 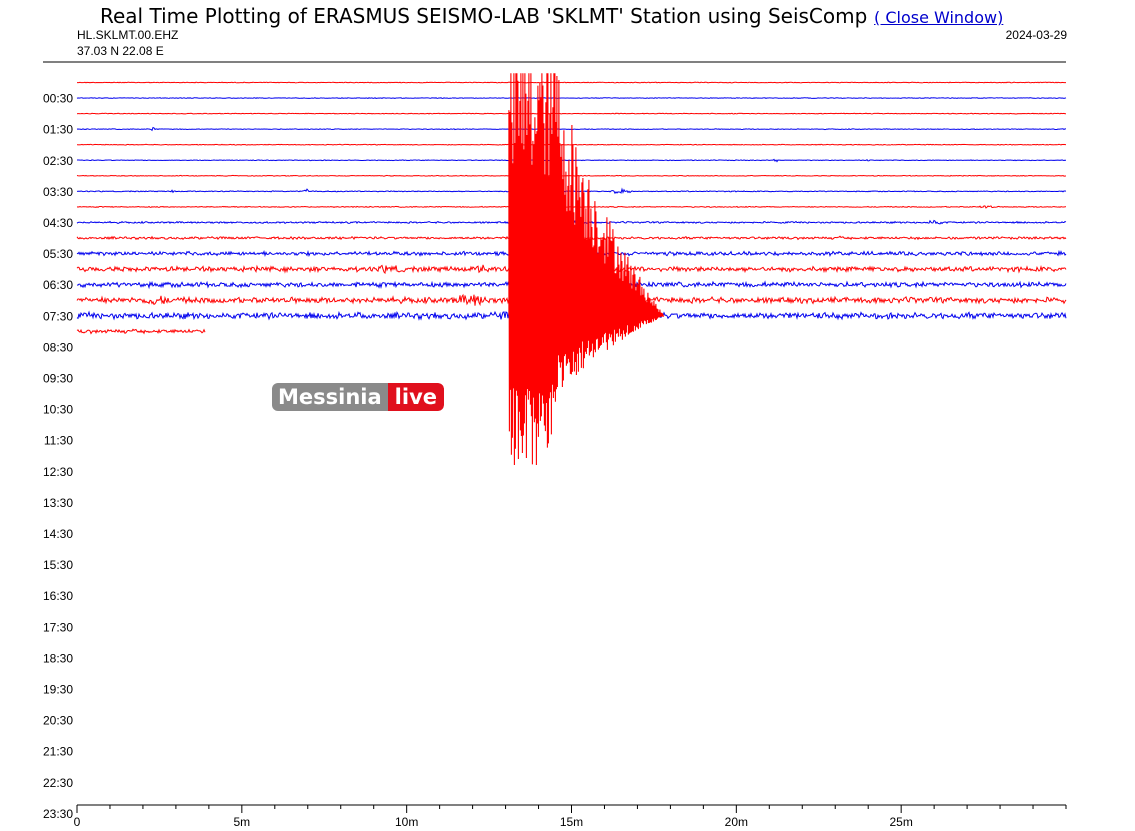 What do you see at coordinates (58, 161) in the screenshot?
I see `y-tick-label: 02:30` at bounding box center [58, 161].